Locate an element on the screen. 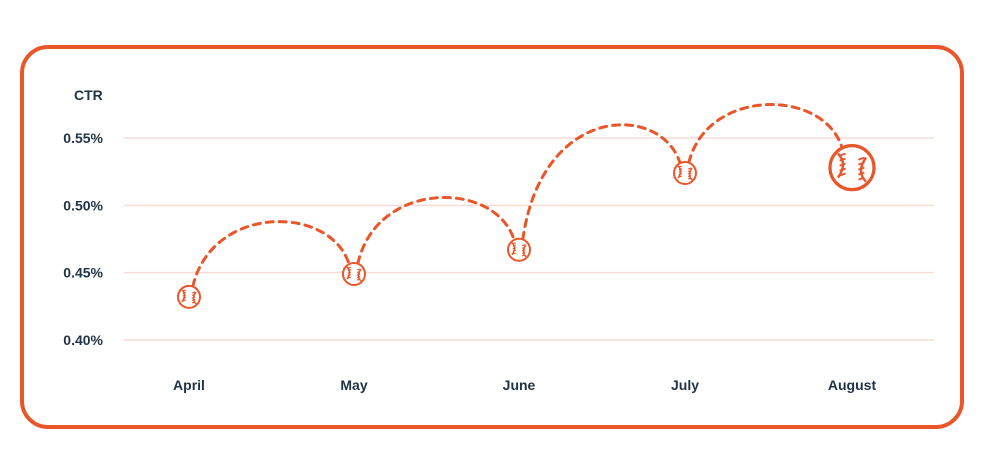 Image resolution: width=984 pixels, height=457 pixels. y-tick-label: 0.55% is located at coordinates (83, 138).